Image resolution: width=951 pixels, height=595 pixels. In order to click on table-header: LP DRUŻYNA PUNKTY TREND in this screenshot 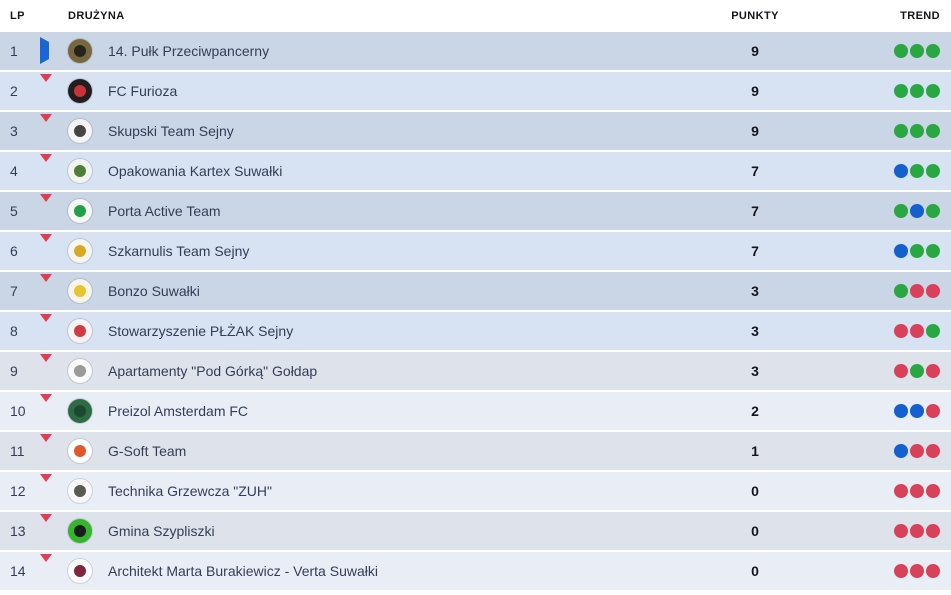, I will do `click(475, 16)`.